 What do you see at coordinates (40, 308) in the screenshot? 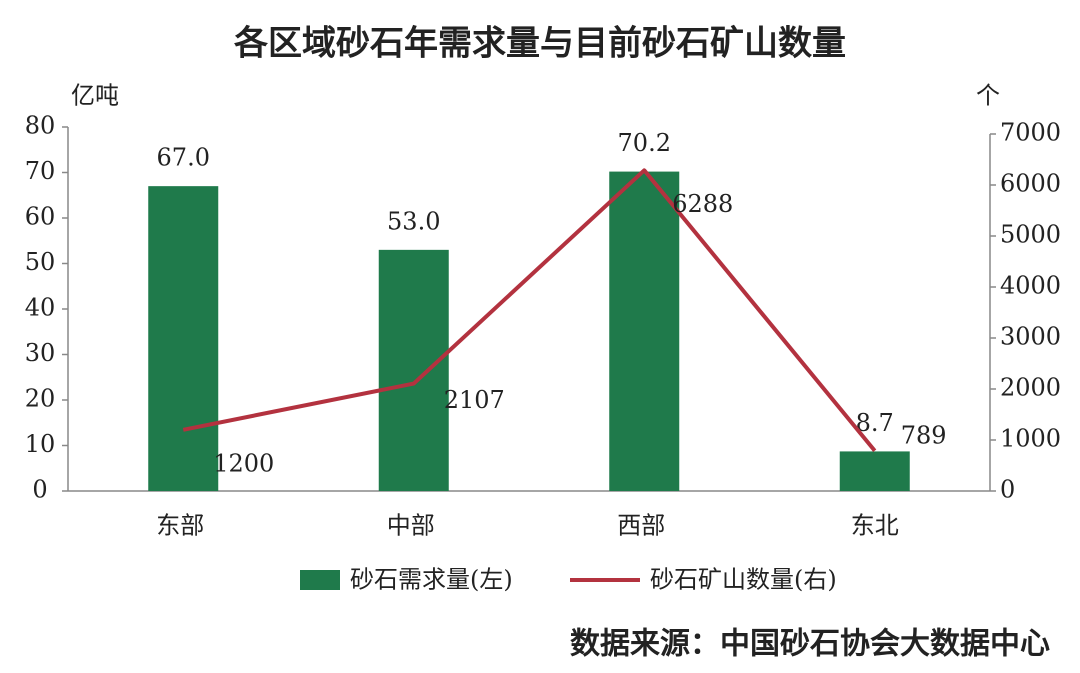
I see `y-tick-label: 40` at bounding box center [40, 308].